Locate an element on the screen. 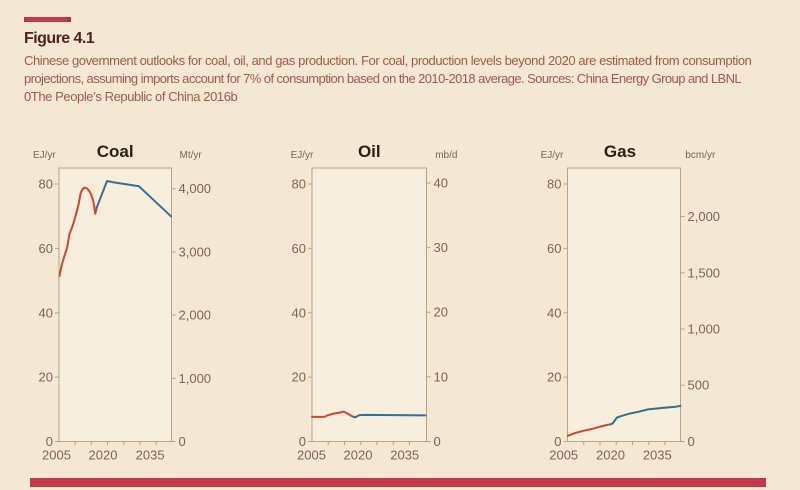 This screenshot has height=490, width=800. svg-text: Oil is located at coordinates (369, 151).